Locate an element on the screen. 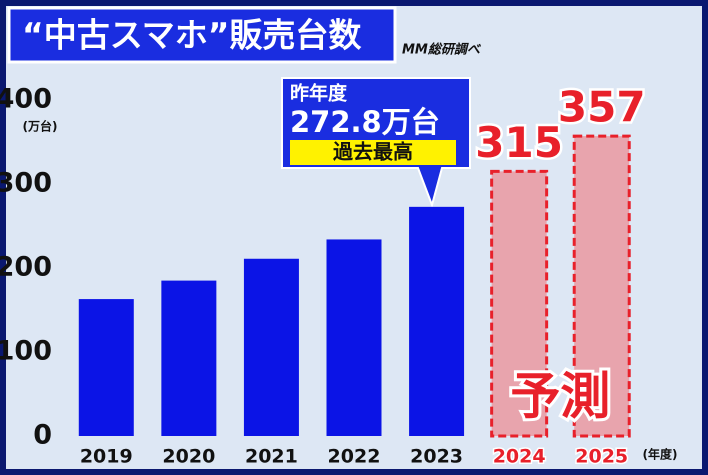 Image resolution: width=708 pixels, height=475 pixels. x-tick-label: 2020 is located at coordinates (188, 457).